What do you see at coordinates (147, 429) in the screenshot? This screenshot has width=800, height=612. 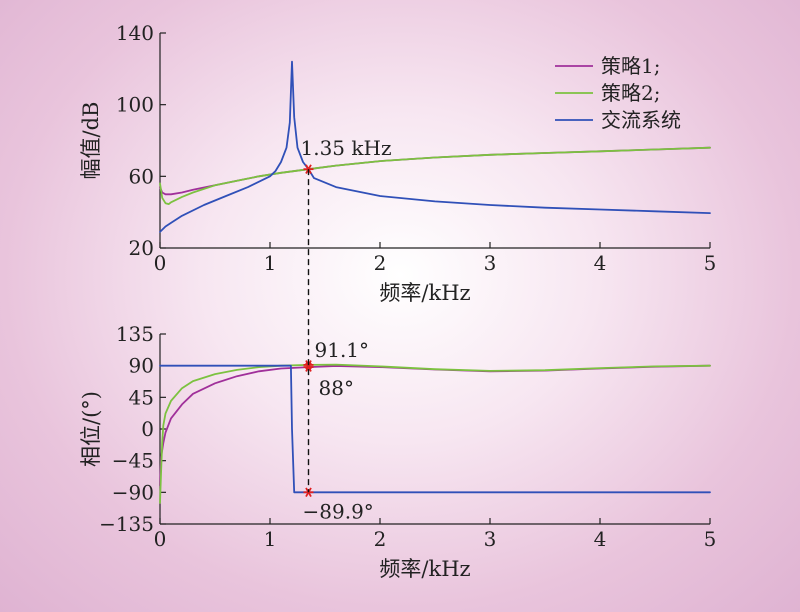 I see `y-tick-label: 0` at bounding box center [147, 429].